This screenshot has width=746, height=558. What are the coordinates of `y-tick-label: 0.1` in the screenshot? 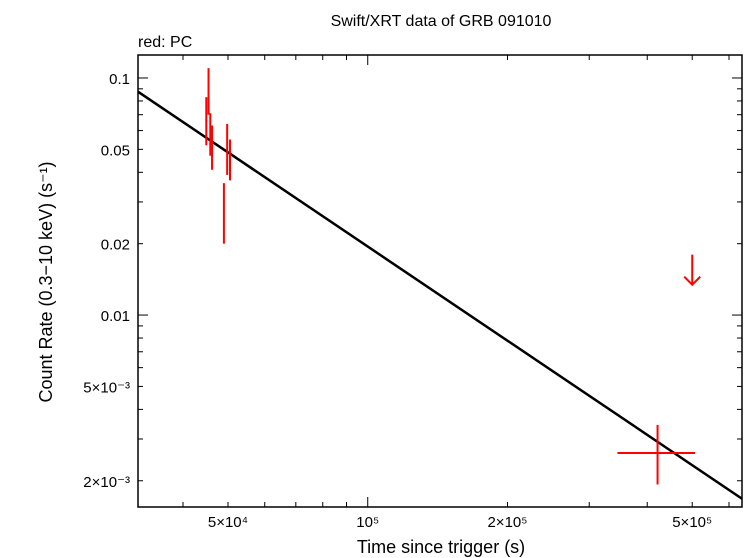 It's located at (119, 79).